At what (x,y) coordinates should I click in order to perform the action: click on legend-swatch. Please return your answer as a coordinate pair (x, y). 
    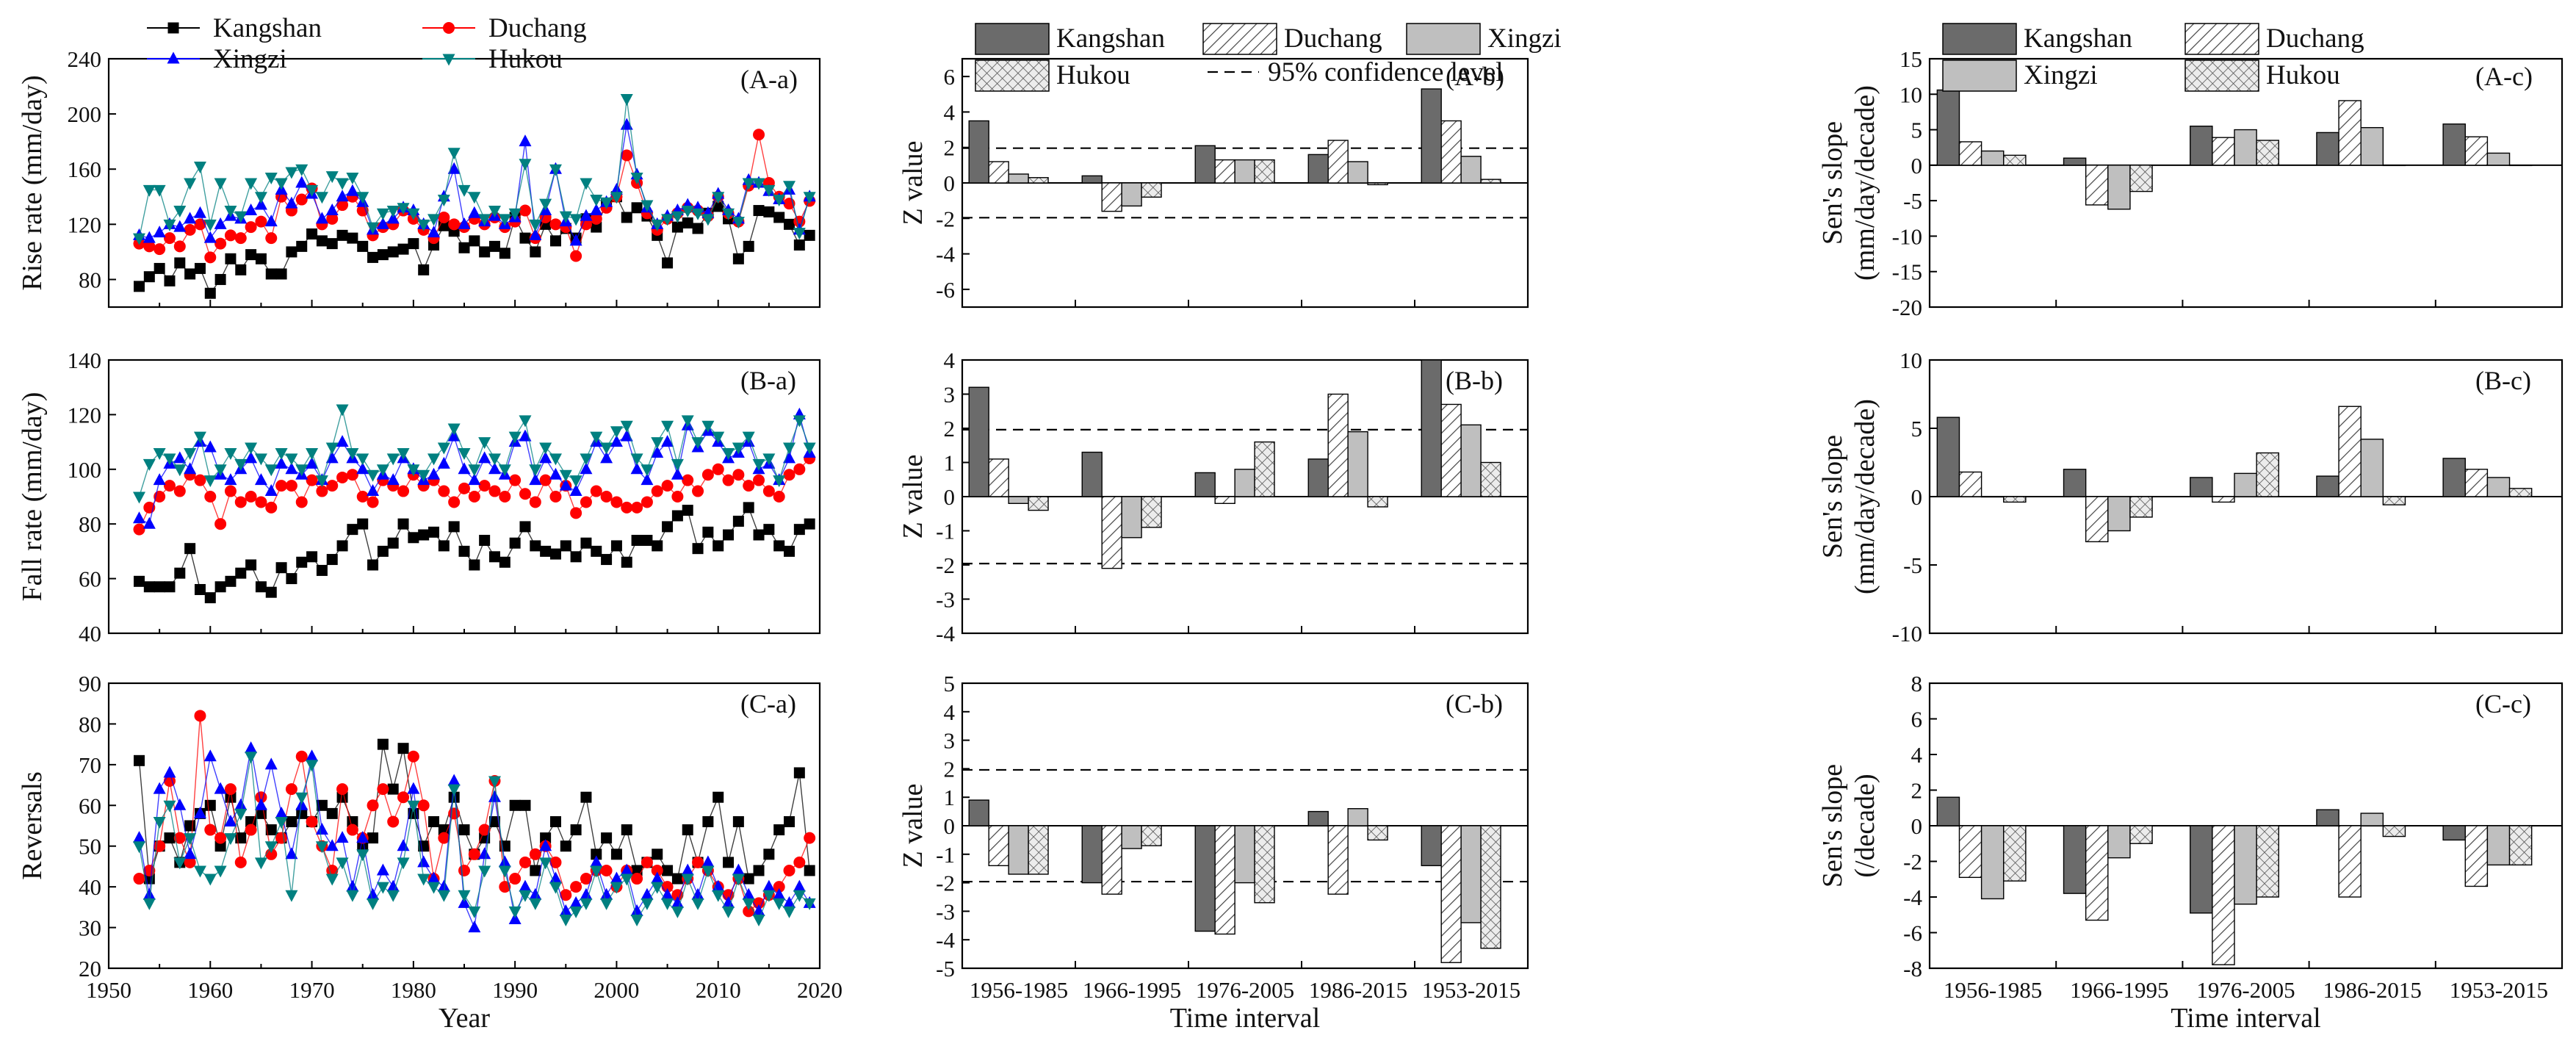
    Looking at the image, I should click on (1012, 76).